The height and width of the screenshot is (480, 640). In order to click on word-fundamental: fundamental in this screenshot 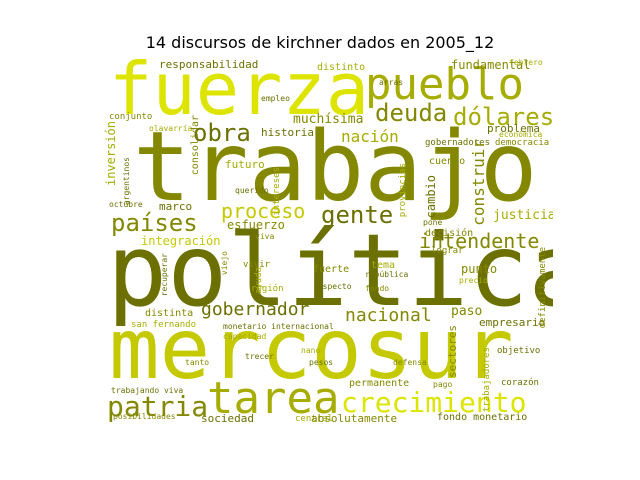, I will do `click(491, 65)`.